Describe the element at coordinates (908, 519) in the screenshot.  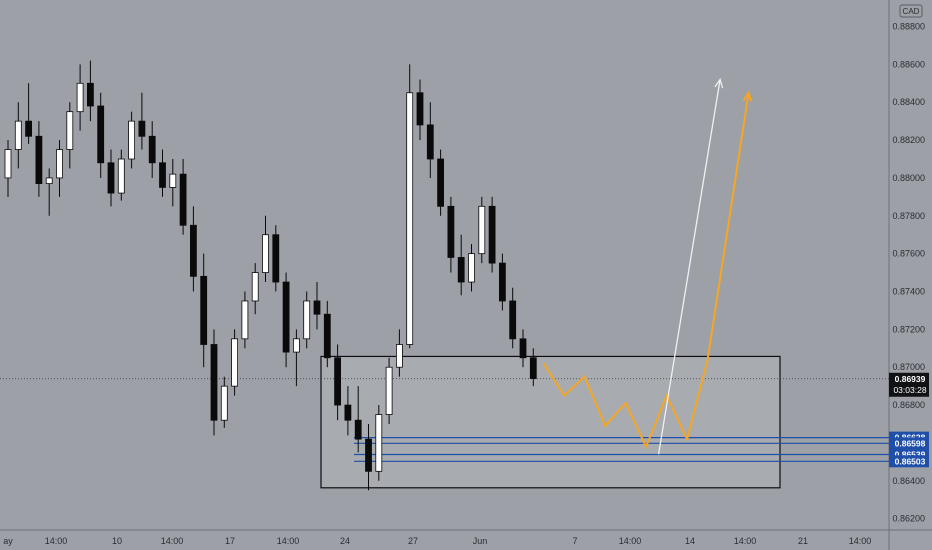
I see `y-tick-label: 0.86200` at that location.